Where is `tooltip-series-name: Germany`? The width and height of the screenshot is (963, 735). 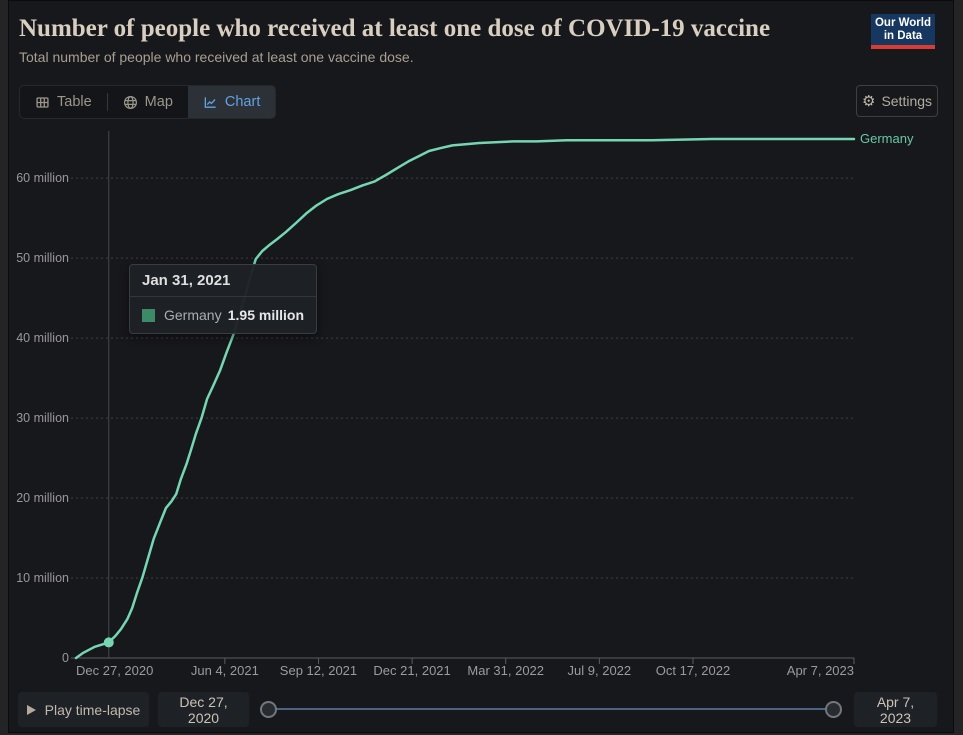 tooltip-series-name: Germany is located at coordinates (193, 315).